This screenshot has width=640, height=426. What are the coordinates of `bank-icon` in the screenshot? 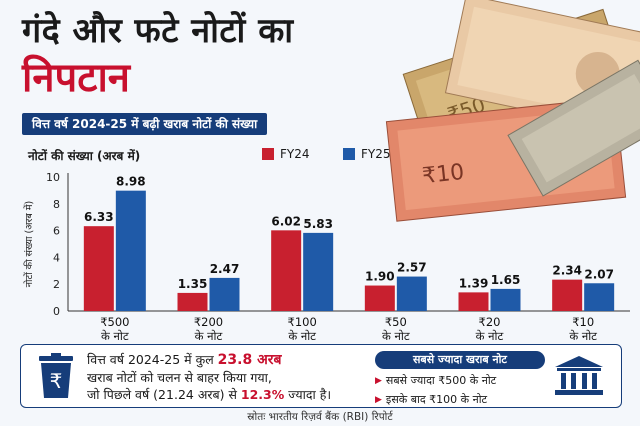 It's located at (579, 375).